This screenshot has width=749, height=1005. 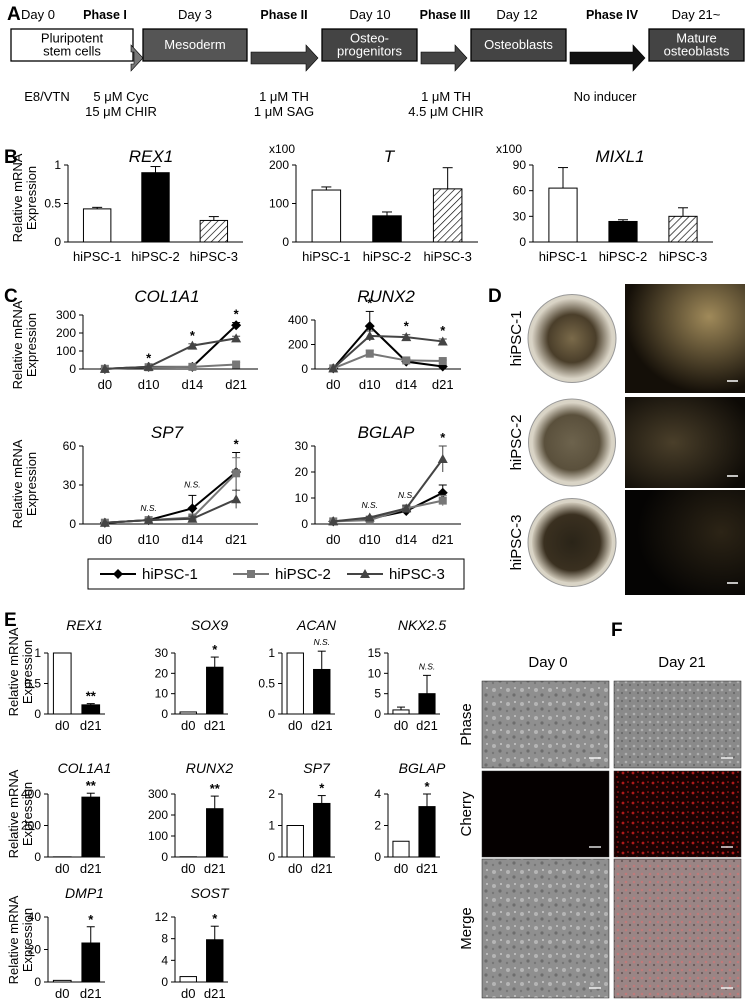 I want to click on stage-label: stem cells, so click(x=72, y=51).